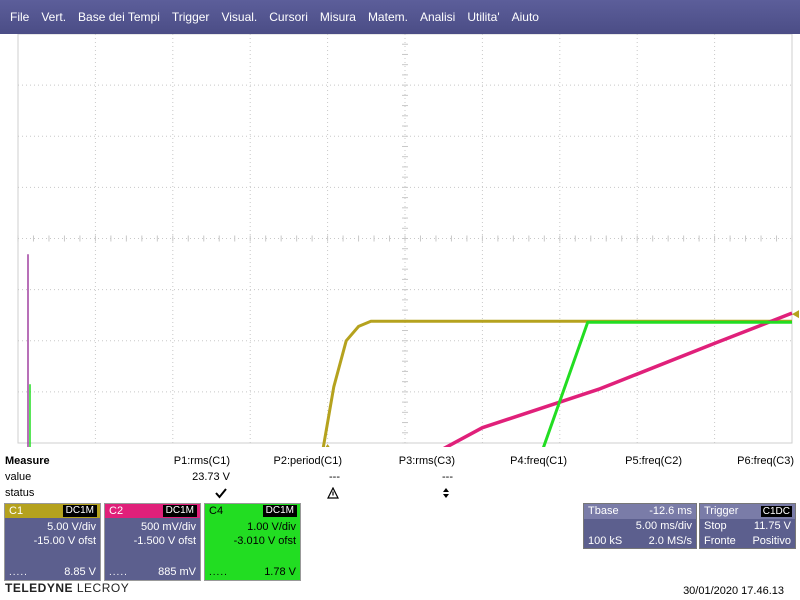 This screenshot has height=600, width=800. What do you see at coordinates (772, 526) in the screenshot?
I see `trigger-level: 11.75 V` at bounding box center [772, 526].